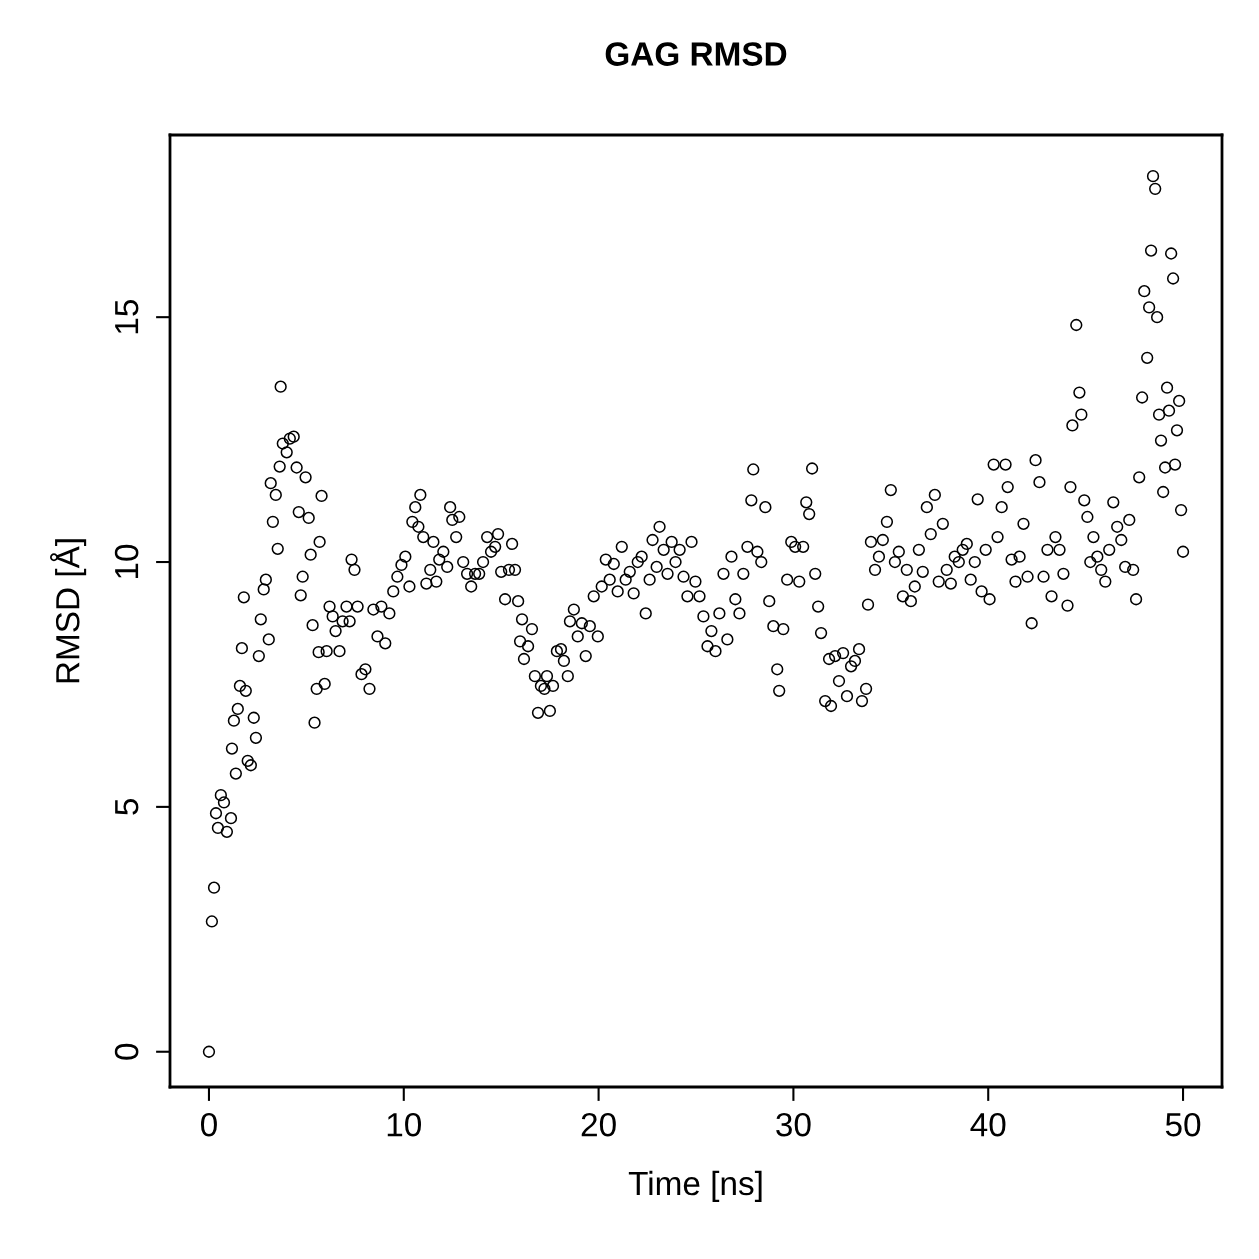 This screenshot has height=1259, width=1259. I want to click on y-tick-label: 10, so click(126, 561).